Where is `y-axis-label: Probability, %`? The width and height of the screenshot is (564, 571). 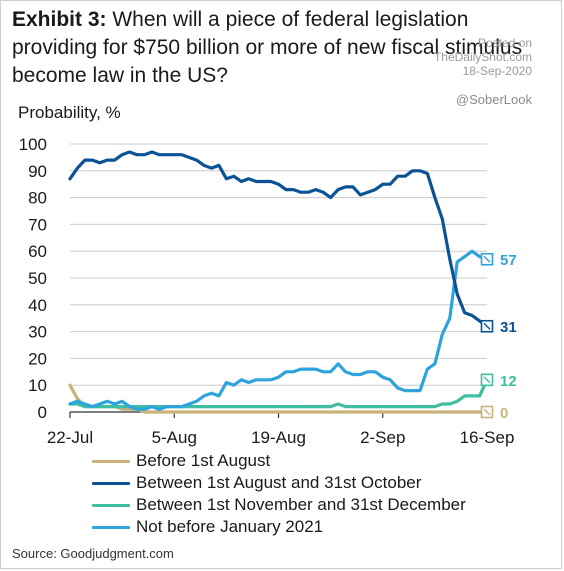 y-axis-label: Probability, % is located at coordinates (69, 112).